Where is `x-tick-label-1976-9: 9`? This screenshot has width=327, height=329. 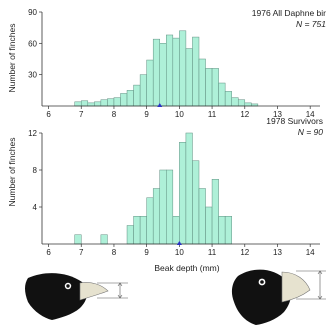 x-tick-label-1976-9: 9 is located at coordinates (146, 114).